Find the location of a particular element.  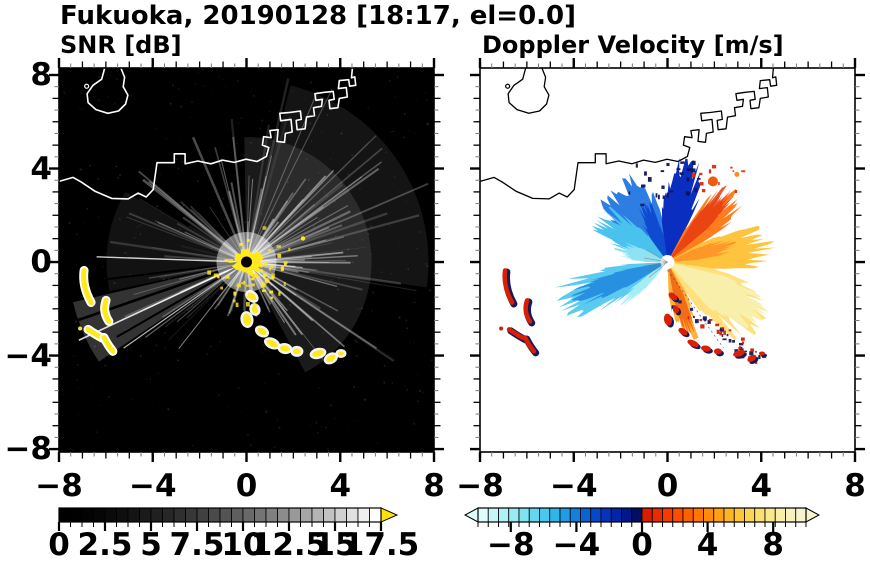

colorbar-tick-label: 8 is located at coordinates (773, 545).